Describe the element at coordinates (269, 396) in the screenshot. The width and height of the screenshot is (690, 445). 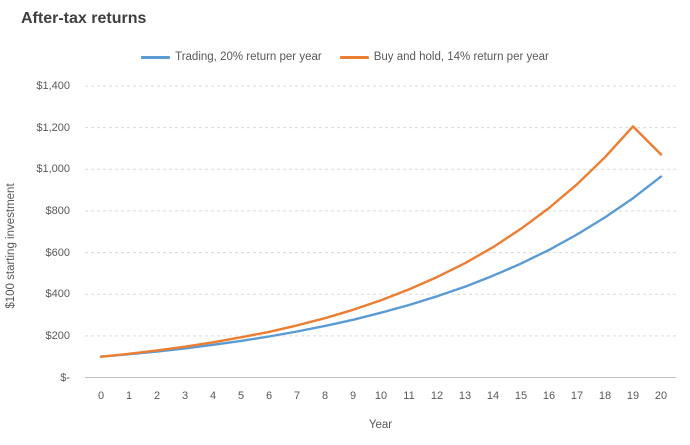
I see `x-tick-label: 6` at that location.